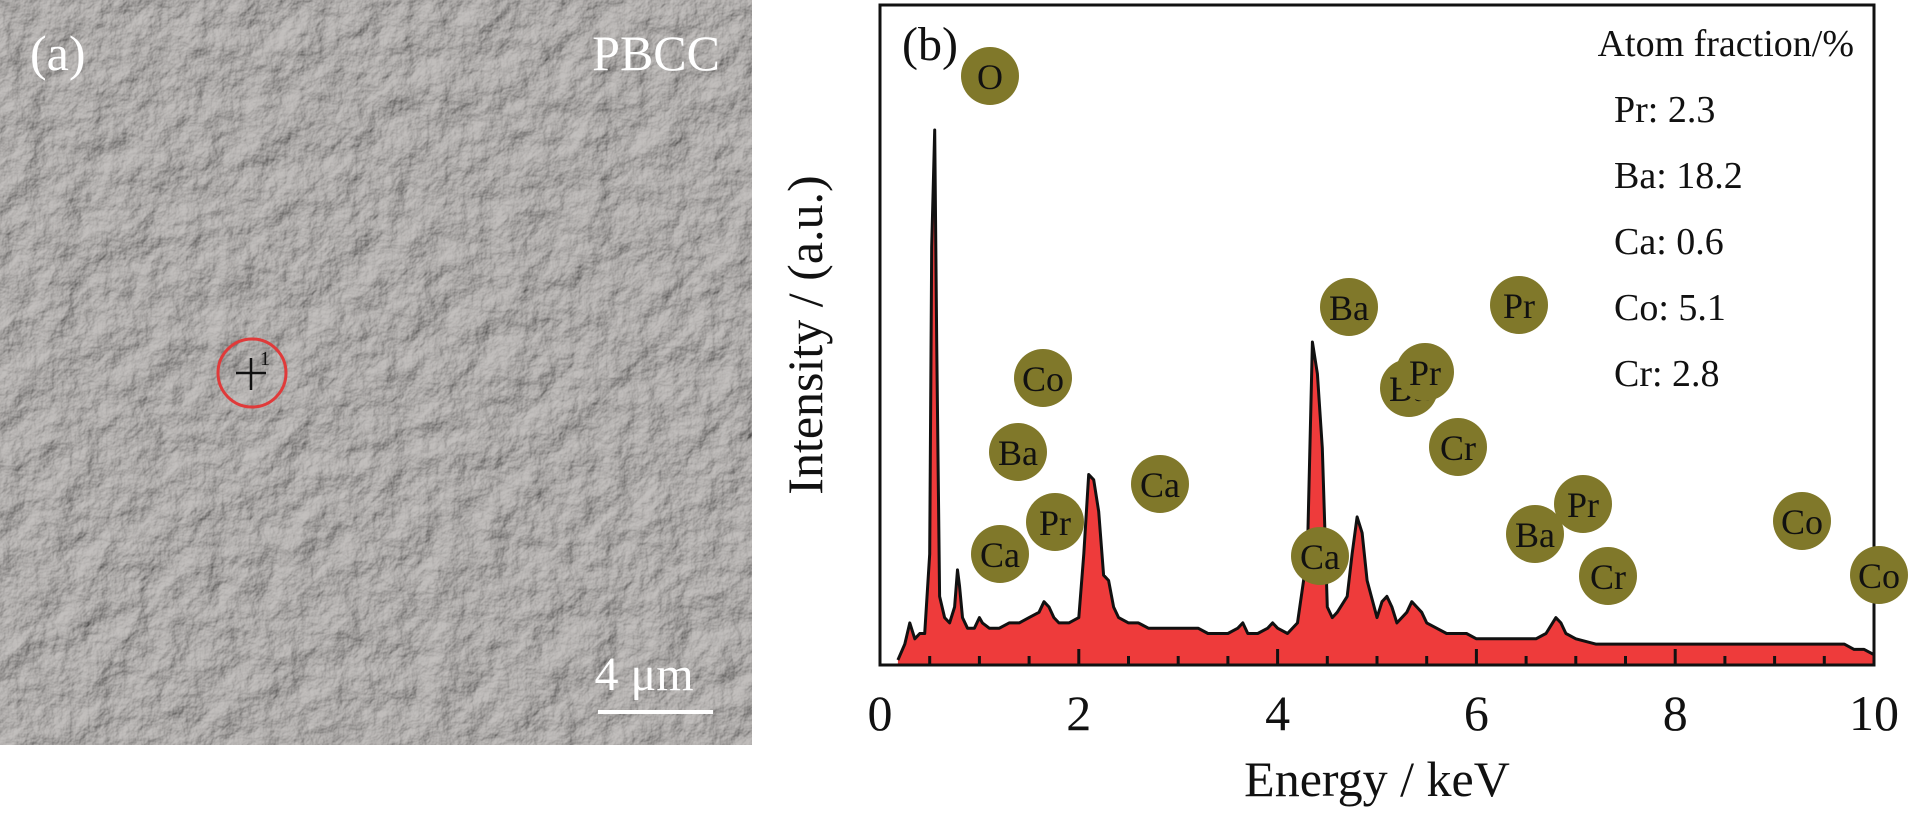 This screenshot has height=824, width=1912. What do you see at coordinates (1277, 713) in the screenshot?
I see `x-tick-label: 4` at bounding box center [1277, 713].